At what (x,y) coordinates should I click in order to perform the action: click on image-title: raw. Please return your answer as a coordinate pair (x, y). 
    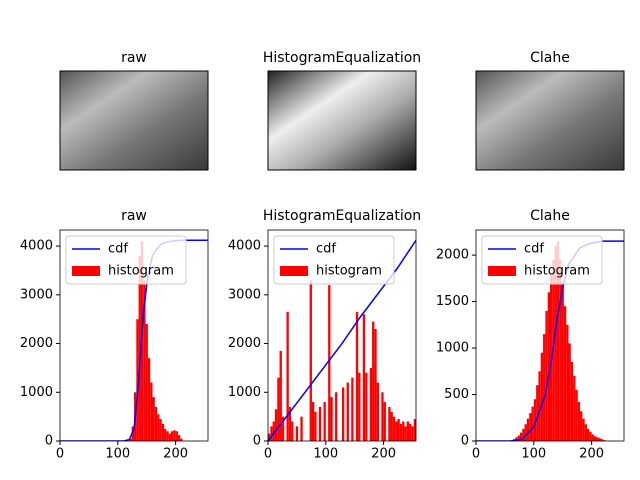
    Looking at the image, I should click on (134, 58).